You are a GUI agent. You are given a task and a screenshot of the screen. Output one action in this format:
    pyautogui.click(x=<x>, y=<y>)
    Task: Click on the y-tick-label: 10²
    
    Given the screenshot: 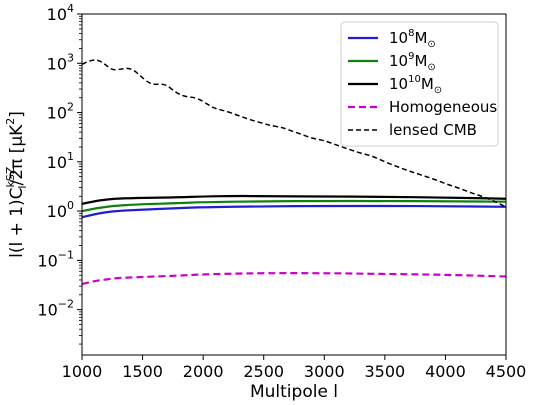 What is the action you would take?
    pyautogui.click(x=60, y=112)
    